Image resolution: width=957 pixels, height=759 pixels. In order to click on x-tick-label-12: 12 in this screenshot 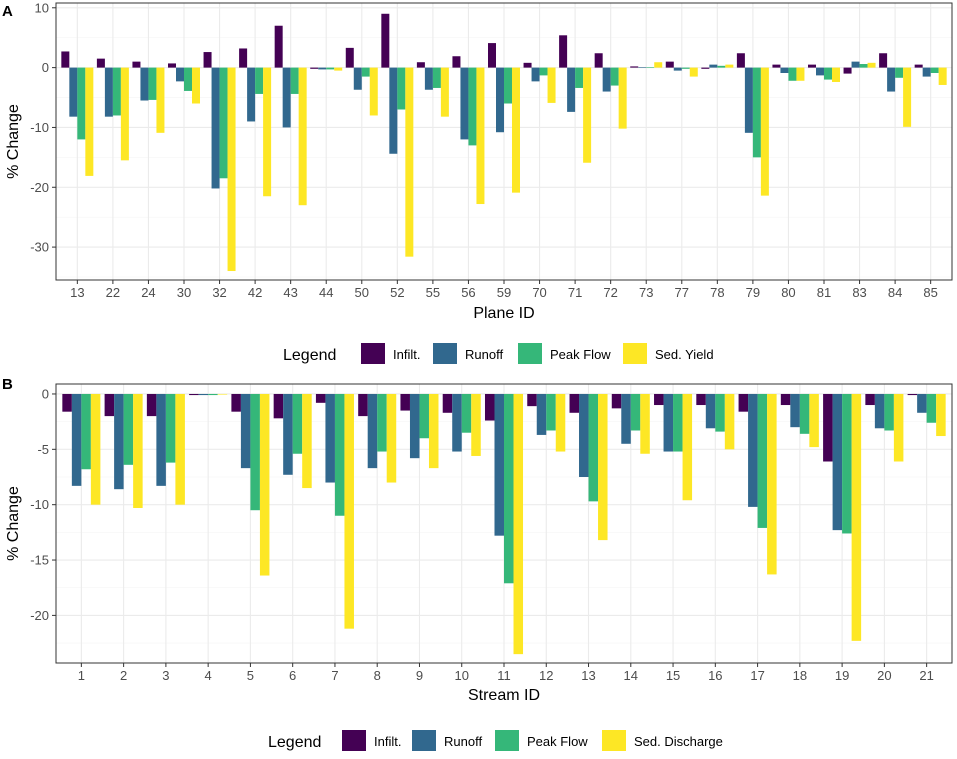, I will do `click(546, 675)`.